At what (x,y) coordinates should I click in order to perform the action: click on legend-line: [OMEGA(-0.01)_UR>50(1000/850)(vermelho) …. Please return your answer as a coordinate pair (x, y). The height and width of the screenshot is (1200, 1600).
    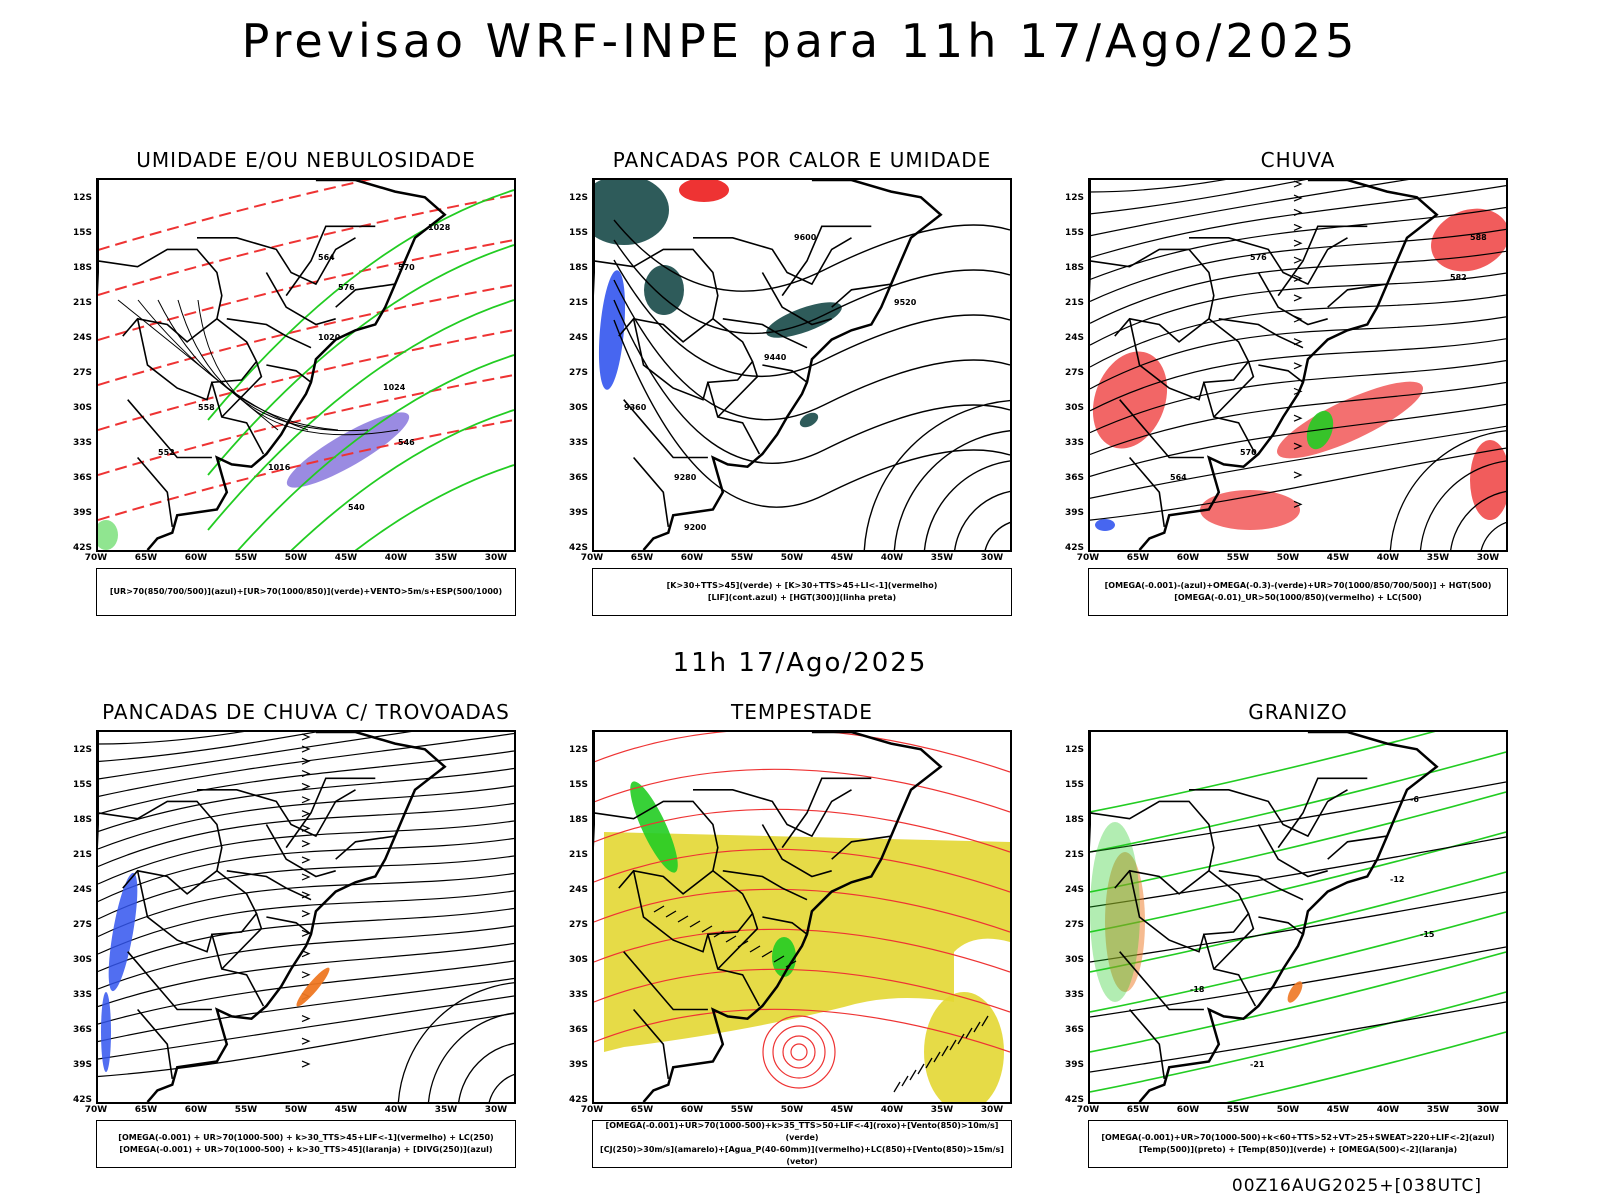
    Looking at the image, I should click on (1298, 597).